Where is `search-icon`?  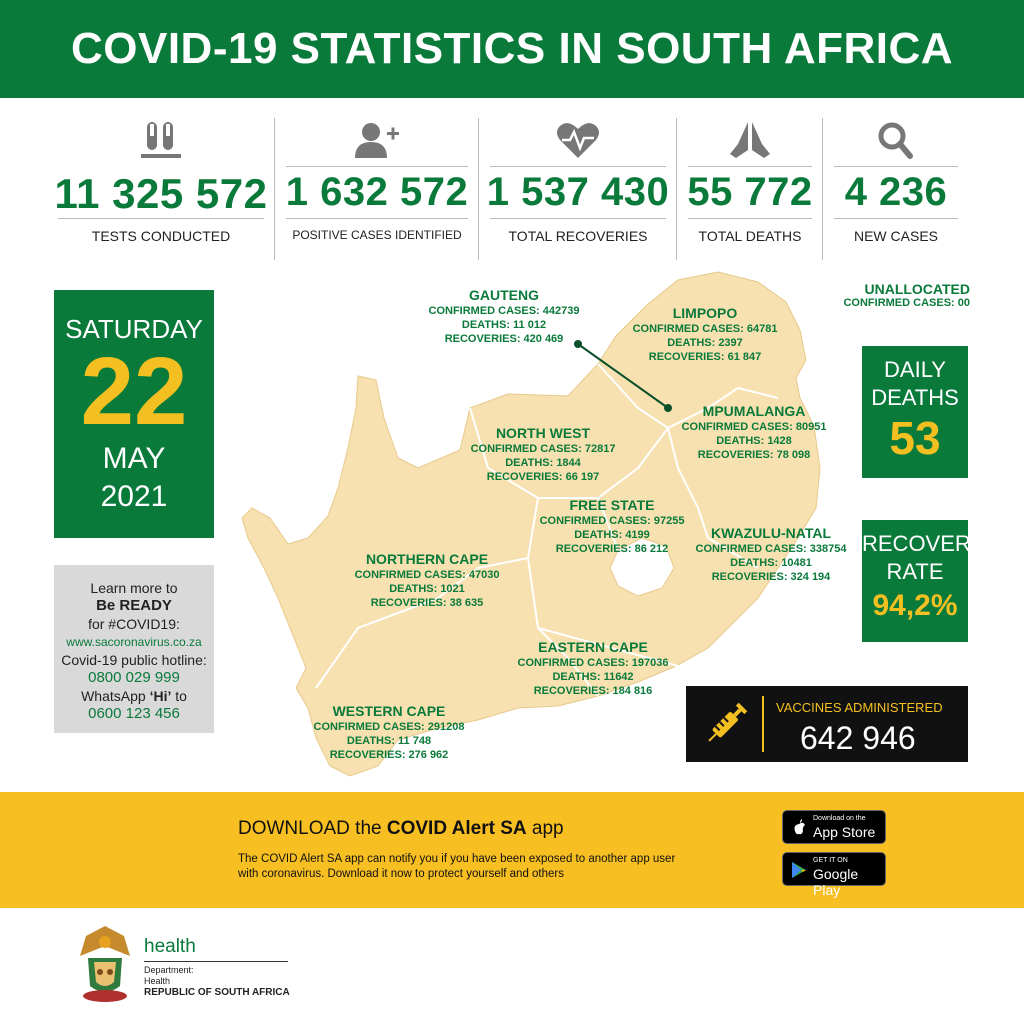 search-icon is located at coordinates (896, 140).